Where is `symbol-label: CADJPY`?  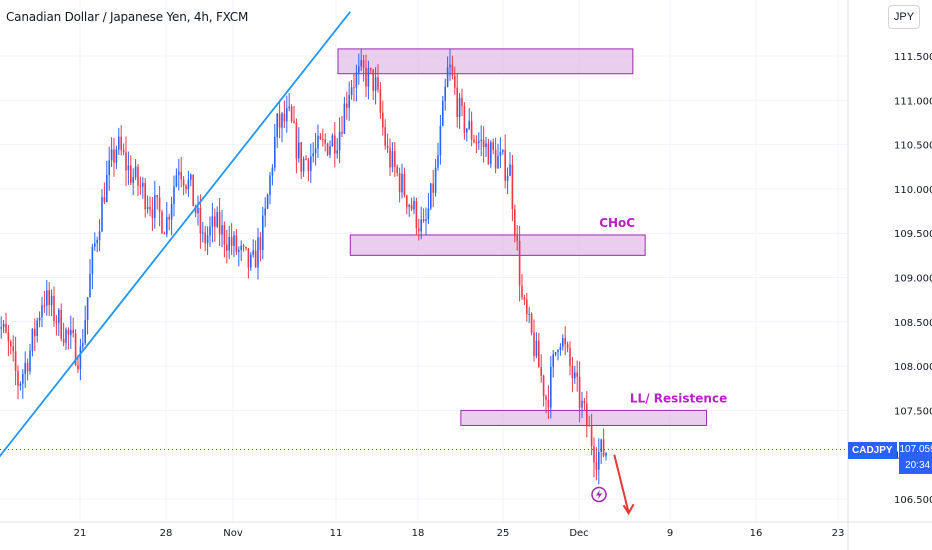 symbol-label: CADJPY is located at coordinates (872, 450).